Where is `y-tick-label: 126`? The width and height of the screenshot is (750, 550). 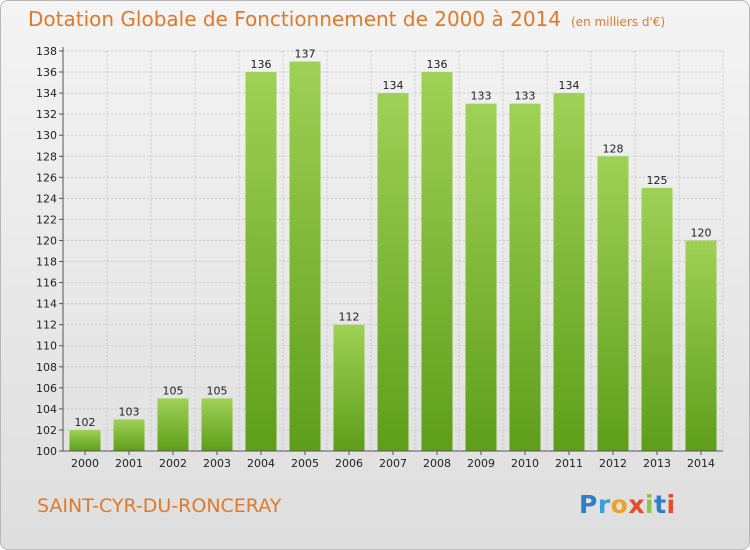 y-tick-label: 126 is located at coordinates (46, 177).